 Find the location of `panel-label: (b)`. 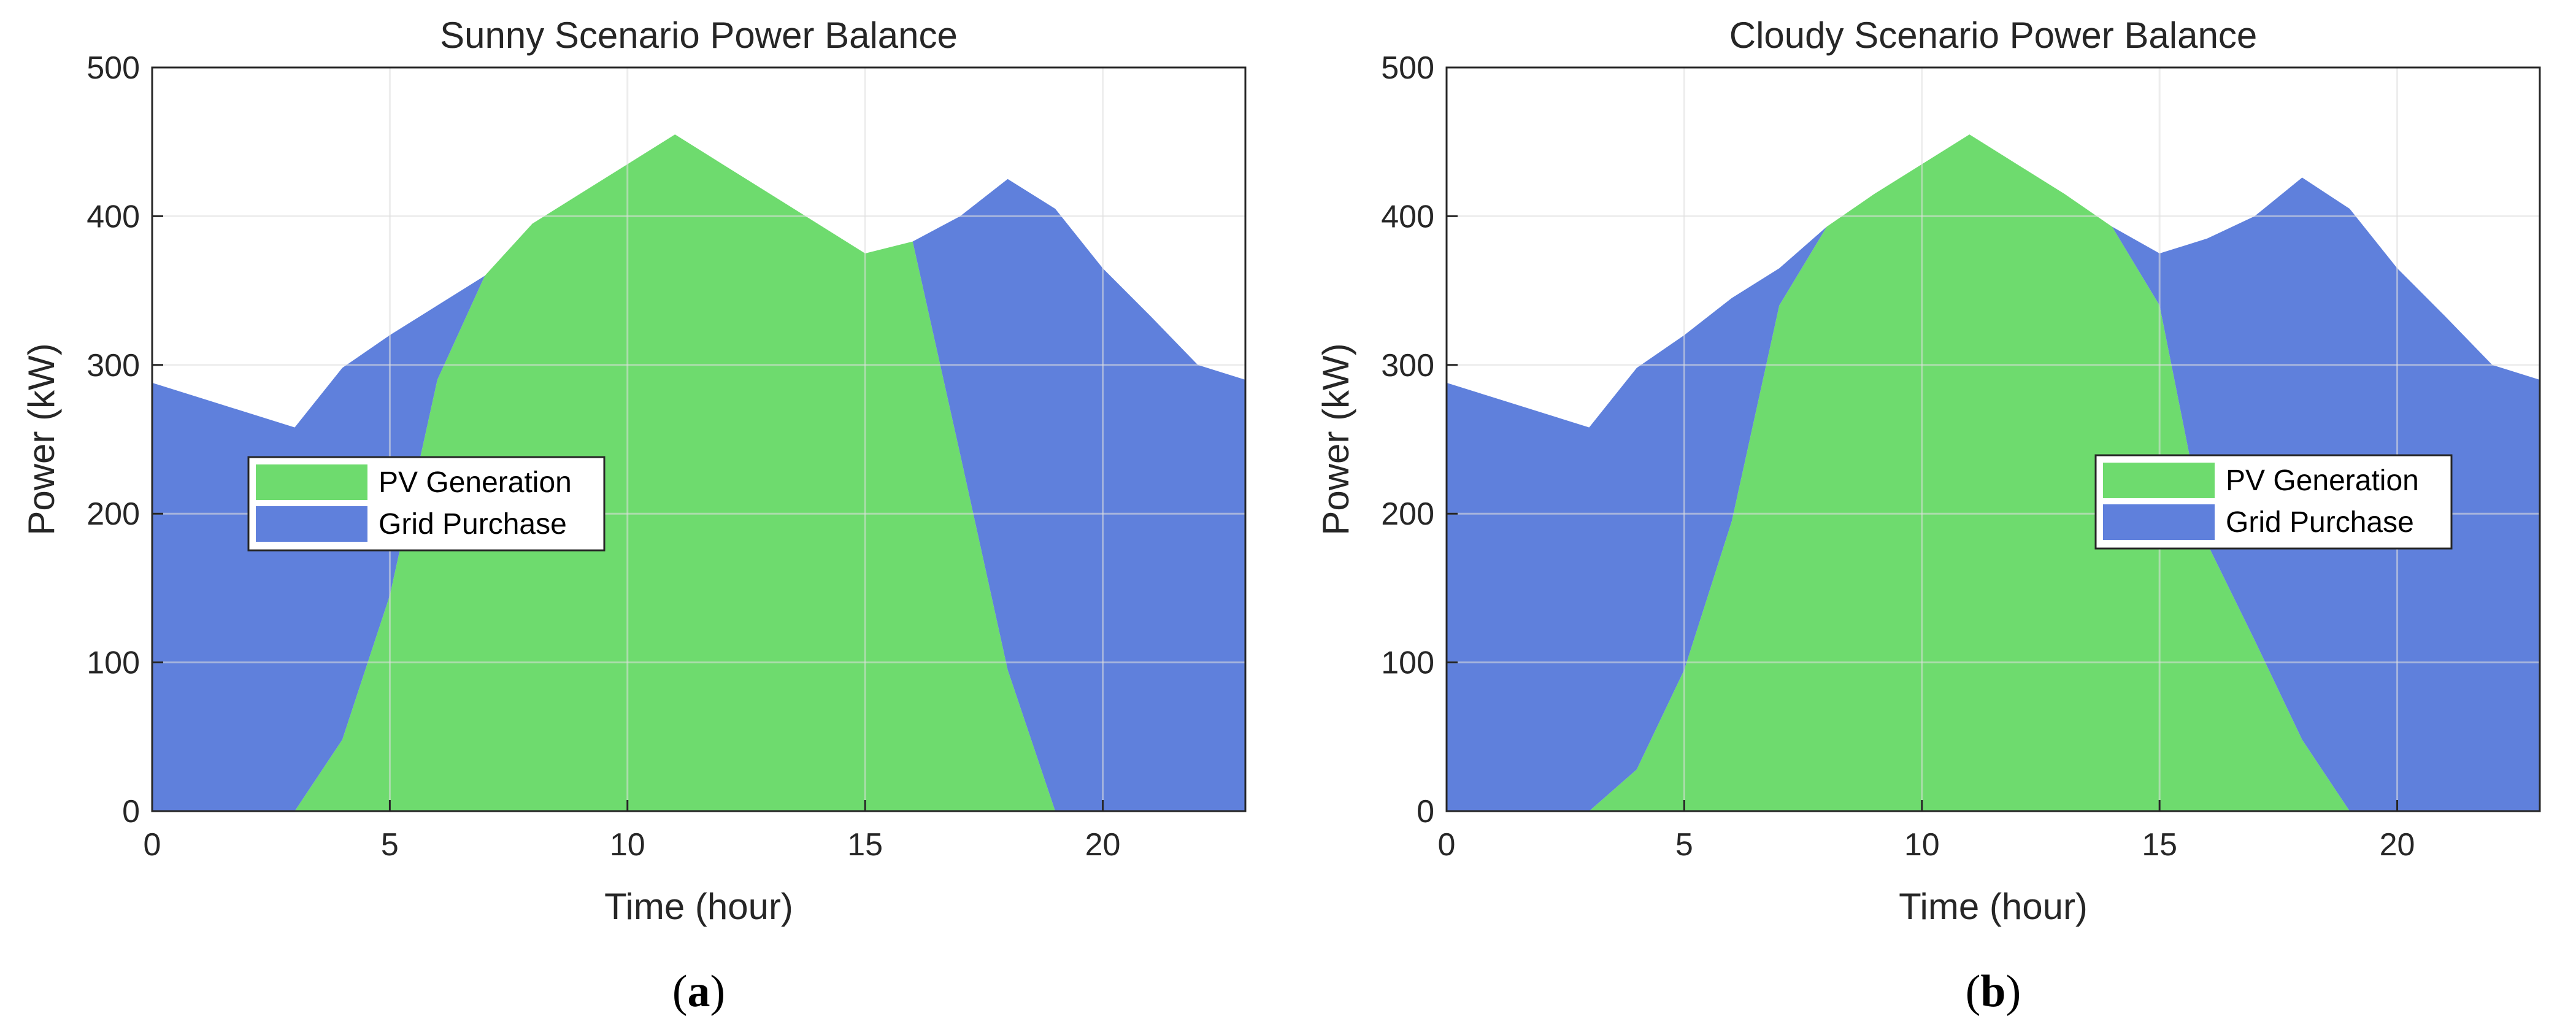

panel-label: (b) is located at coordinates (1994, 991).